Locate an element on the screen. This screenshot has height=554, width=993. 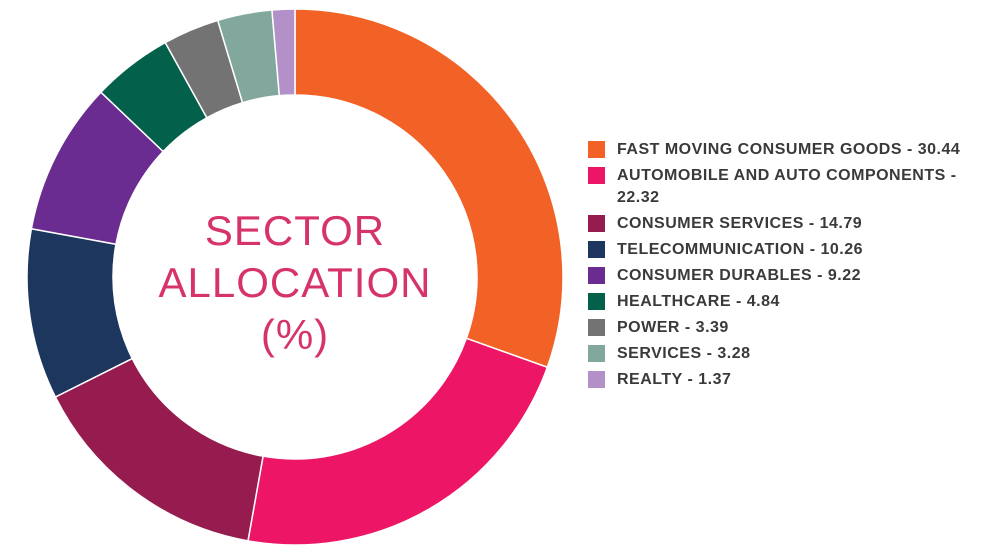
legend-item: TELECOMMUNICATION - 10.26 is located at coordinates (782, 250).